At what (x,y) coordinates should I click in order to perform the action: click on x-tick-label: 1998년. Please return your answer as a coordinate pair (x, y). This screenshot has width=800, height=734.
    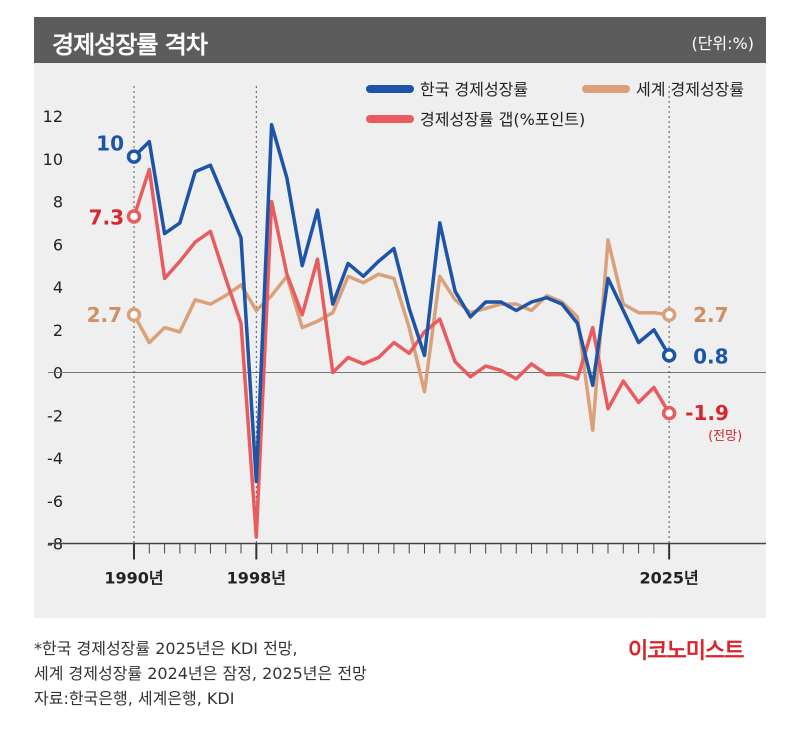
    Looking at the image, I should click on (256, 578).